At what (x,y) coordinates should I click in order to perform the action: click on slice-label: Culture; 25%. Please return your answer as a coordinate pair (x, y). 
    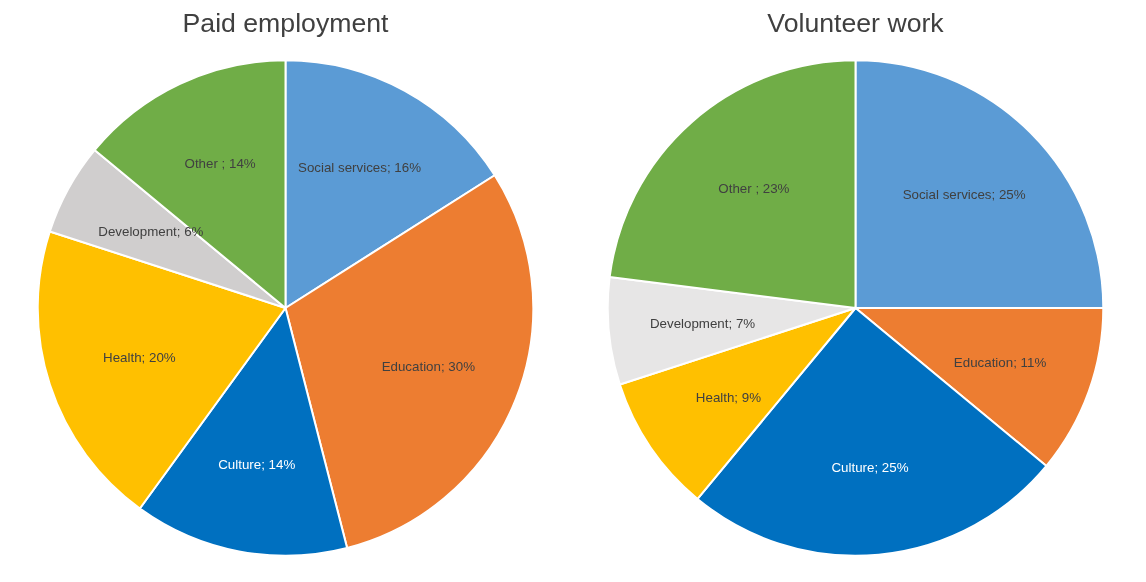
    Looking at the image, I should click on (870, 467).